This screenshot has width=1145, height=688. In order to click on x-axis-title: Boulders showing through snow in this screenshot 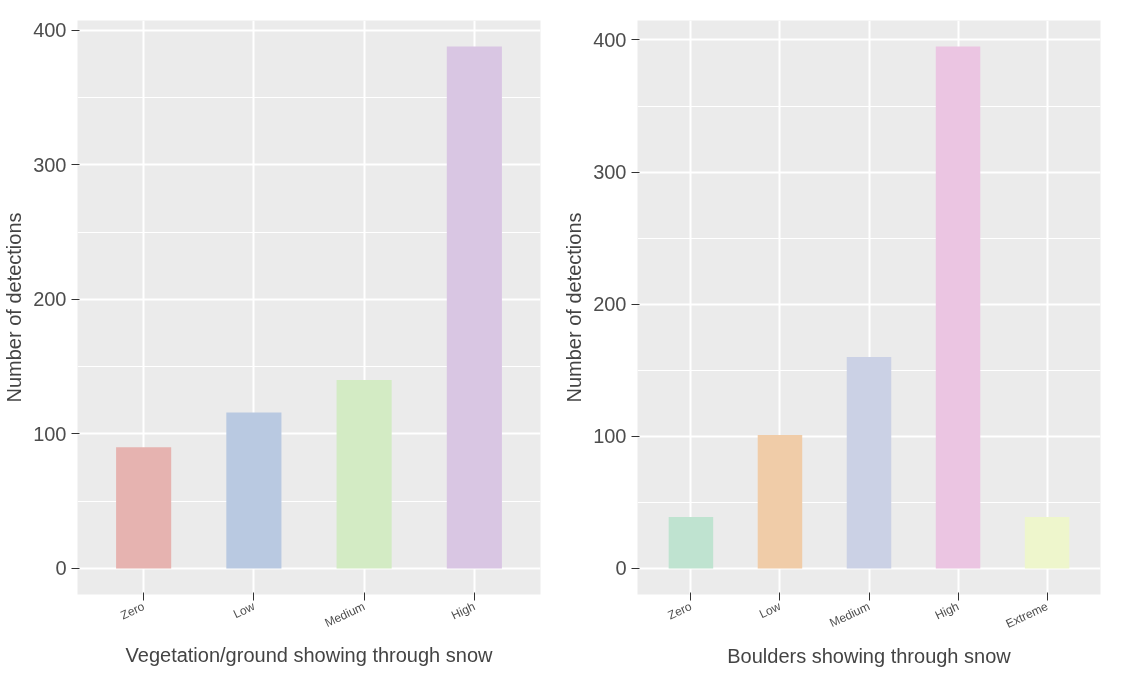, I will do `click(869, 656)`.